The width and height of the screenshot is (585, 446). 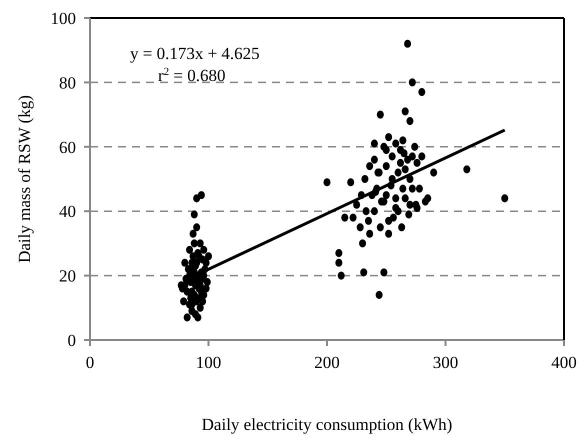 What do you see at coordinates (327, 362) in the screenshot?
I see `x-tick-label: 200` at bounding box center [327, 362].